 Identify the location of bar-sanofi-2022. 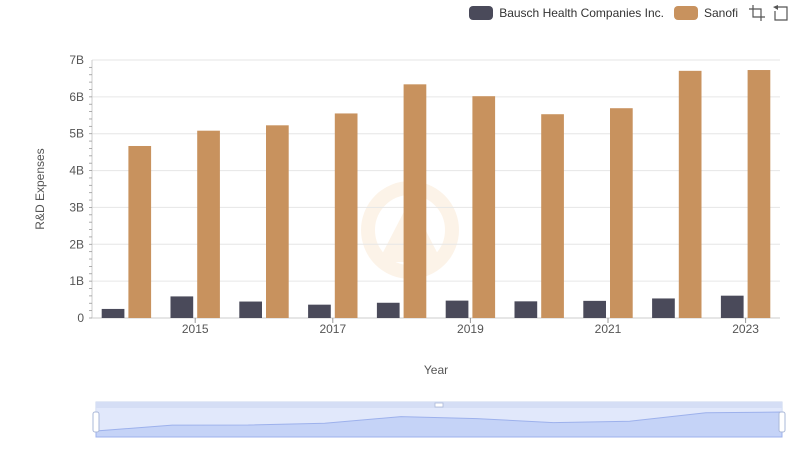
(690, 194).